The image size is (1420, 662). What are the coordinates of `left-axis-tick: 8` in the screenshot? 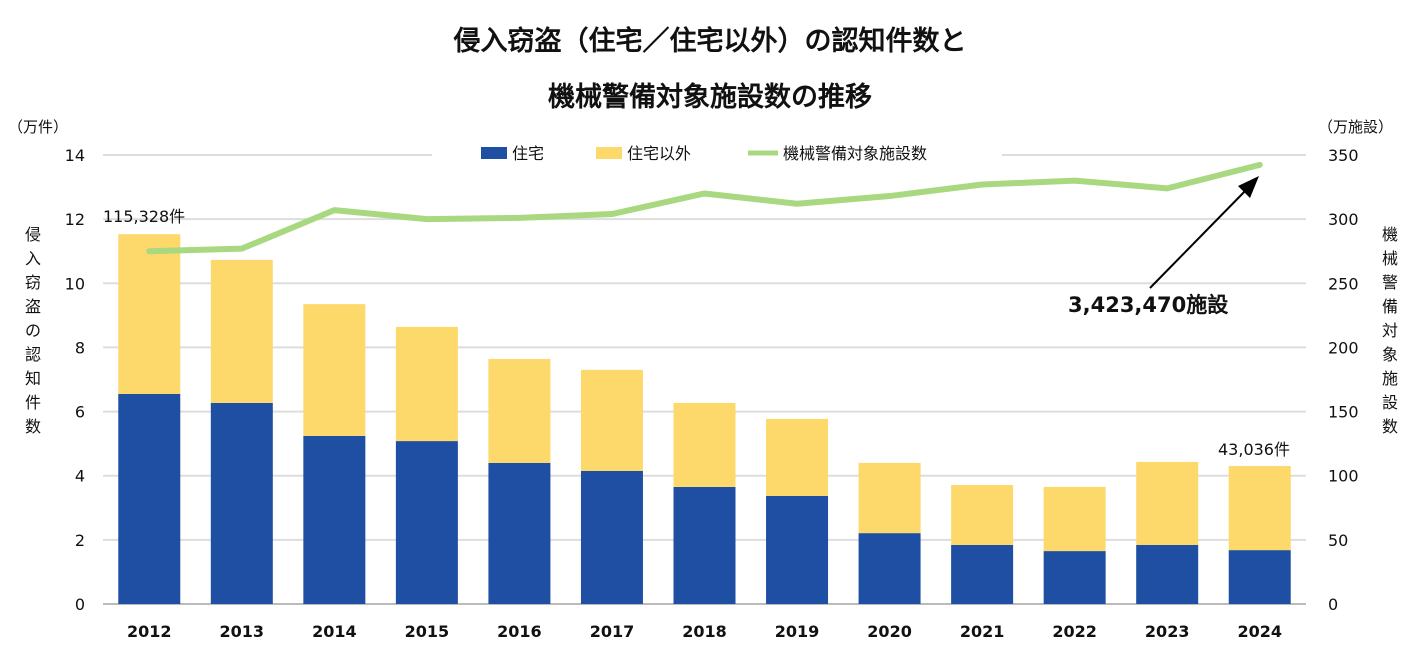 It's located at (80, 347).